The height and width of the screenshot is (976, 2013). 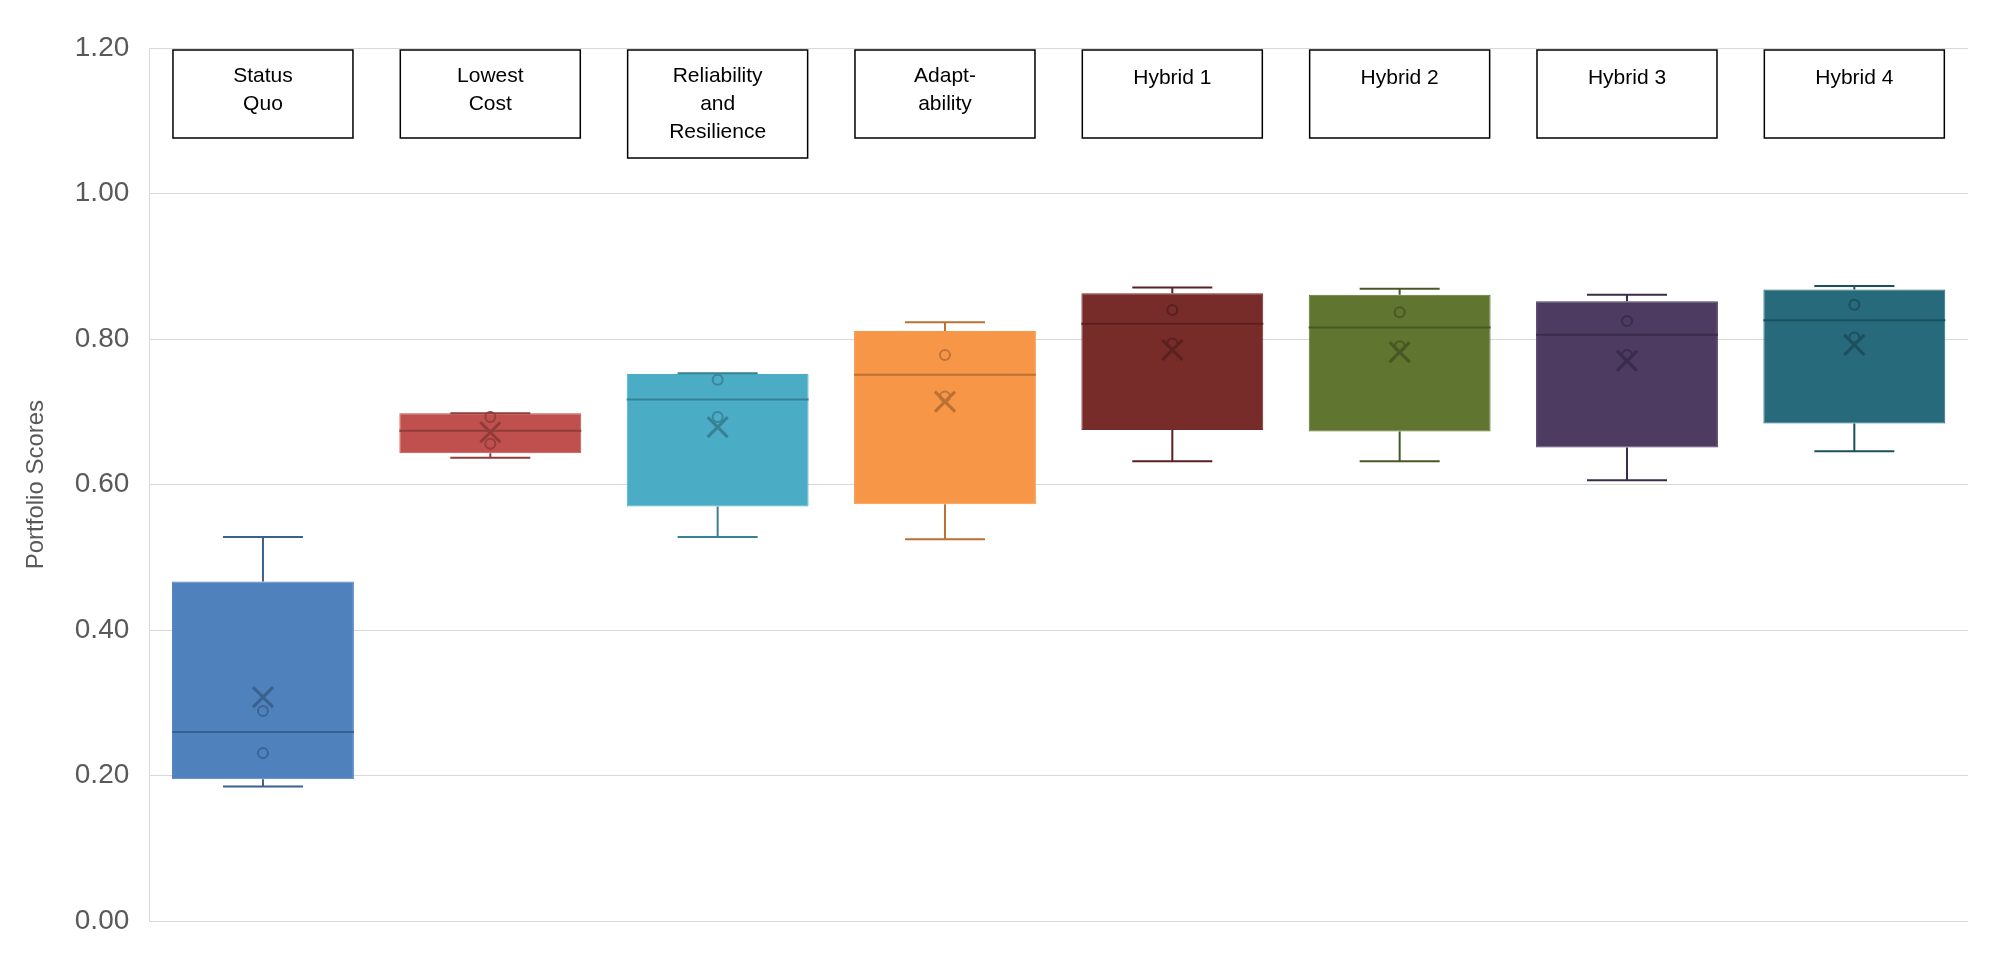 I want to click on y-tick-label: 0.80, so click(x=102, y=337).